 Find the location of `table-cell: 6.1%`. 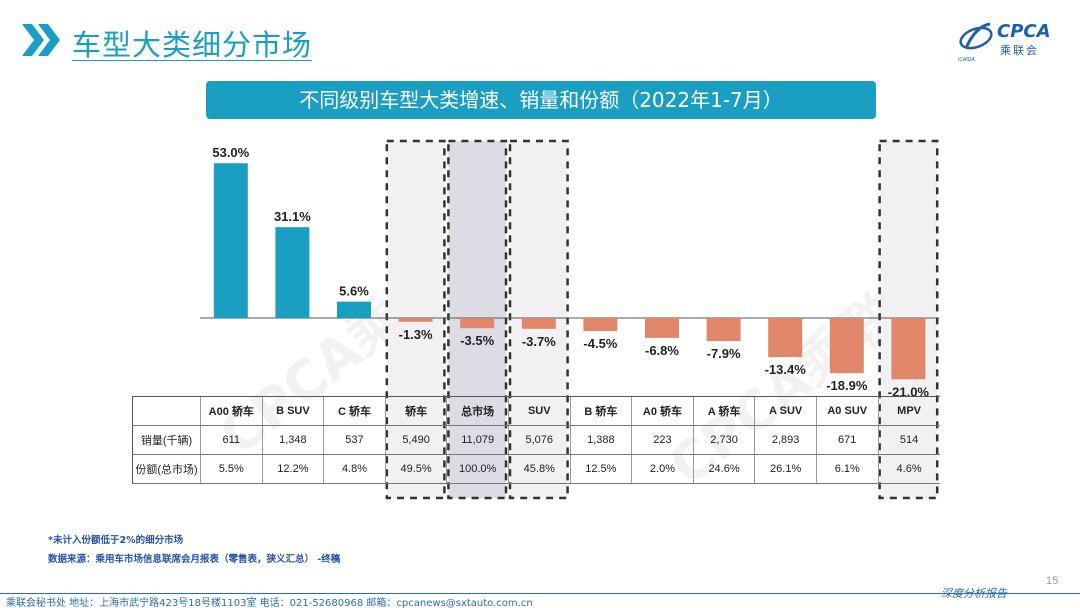

table-cell: 6.1% is located at coordinates (847, 469).